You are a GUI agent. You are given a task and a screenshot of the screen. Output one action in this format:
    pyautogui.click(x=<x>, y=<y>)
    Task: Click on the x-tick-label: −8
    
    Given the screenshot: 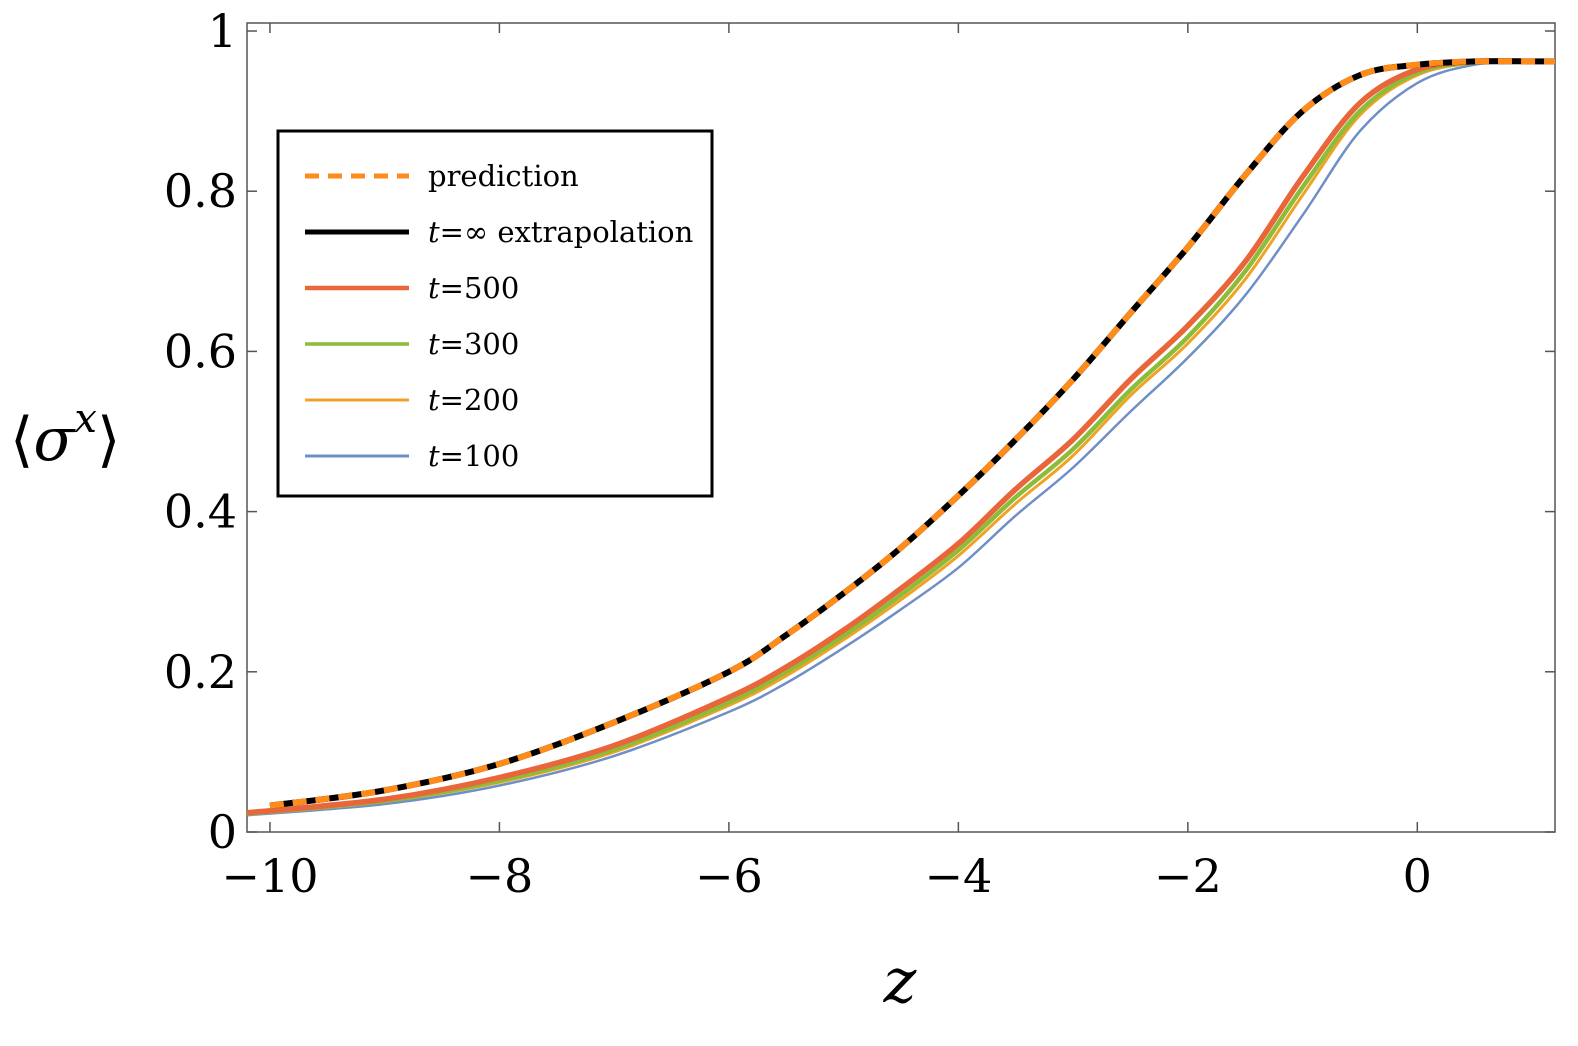 What is the action you would take?
    pyautogui.click(x=500, y=876)
    